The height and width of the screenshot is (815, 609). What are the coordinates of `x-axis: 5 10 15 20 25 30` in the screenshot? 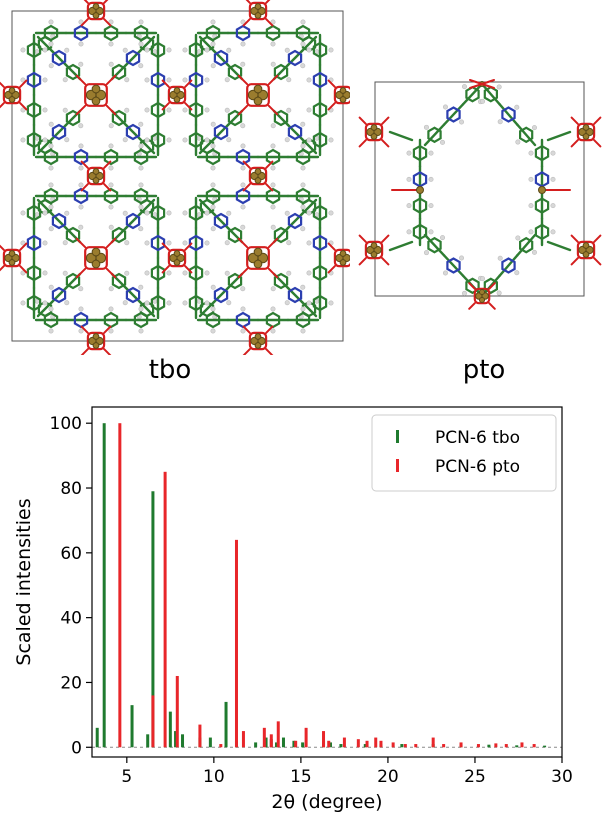 It's located at (347, 772).